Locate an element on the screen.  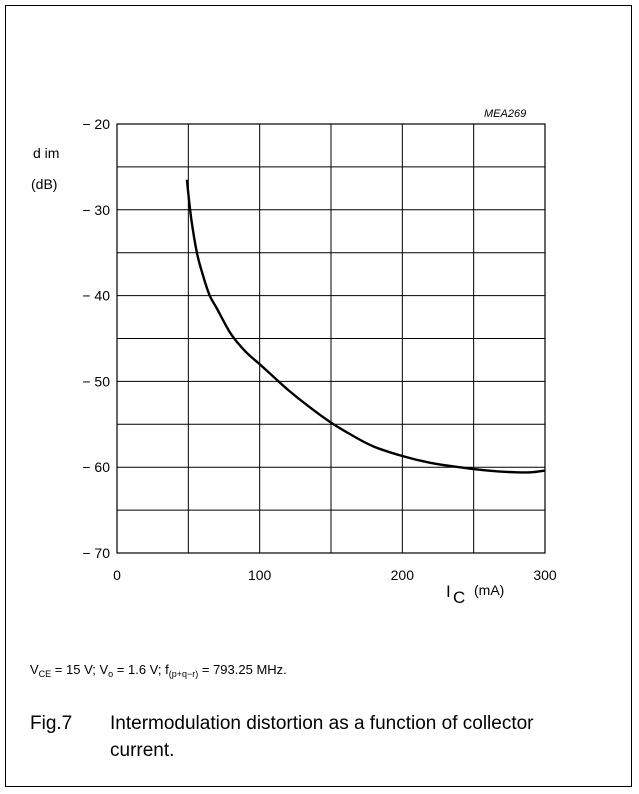
y-tick-label: − 60 is located at coordinates (96, 467).